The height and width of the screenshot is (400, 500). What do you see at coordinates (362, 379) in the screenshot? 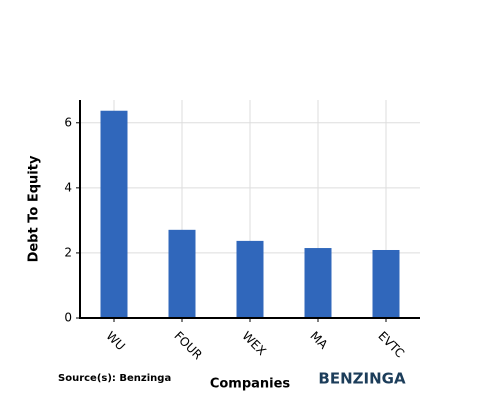
I see `brand-logo: BENZINGA` at bounding box center [362, 379].